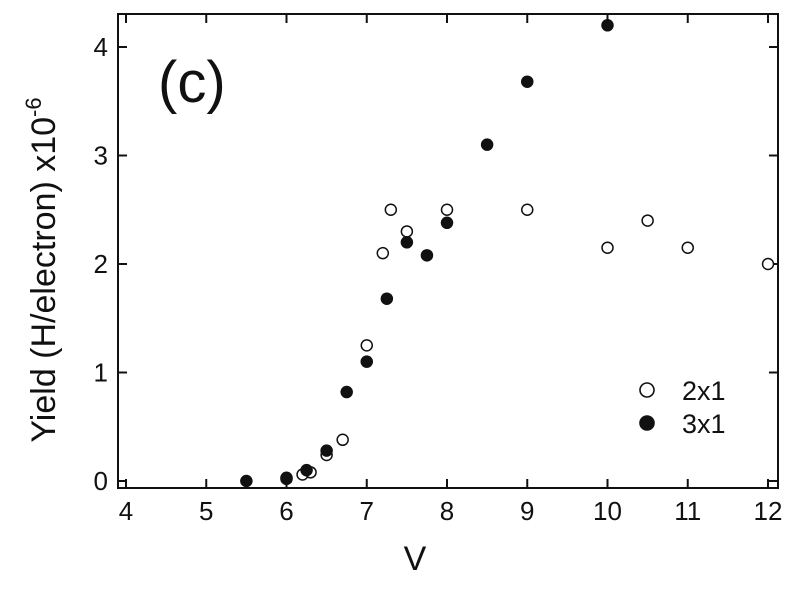  I want to click on legend-label-2x1: 2x1, so click(704, 391).